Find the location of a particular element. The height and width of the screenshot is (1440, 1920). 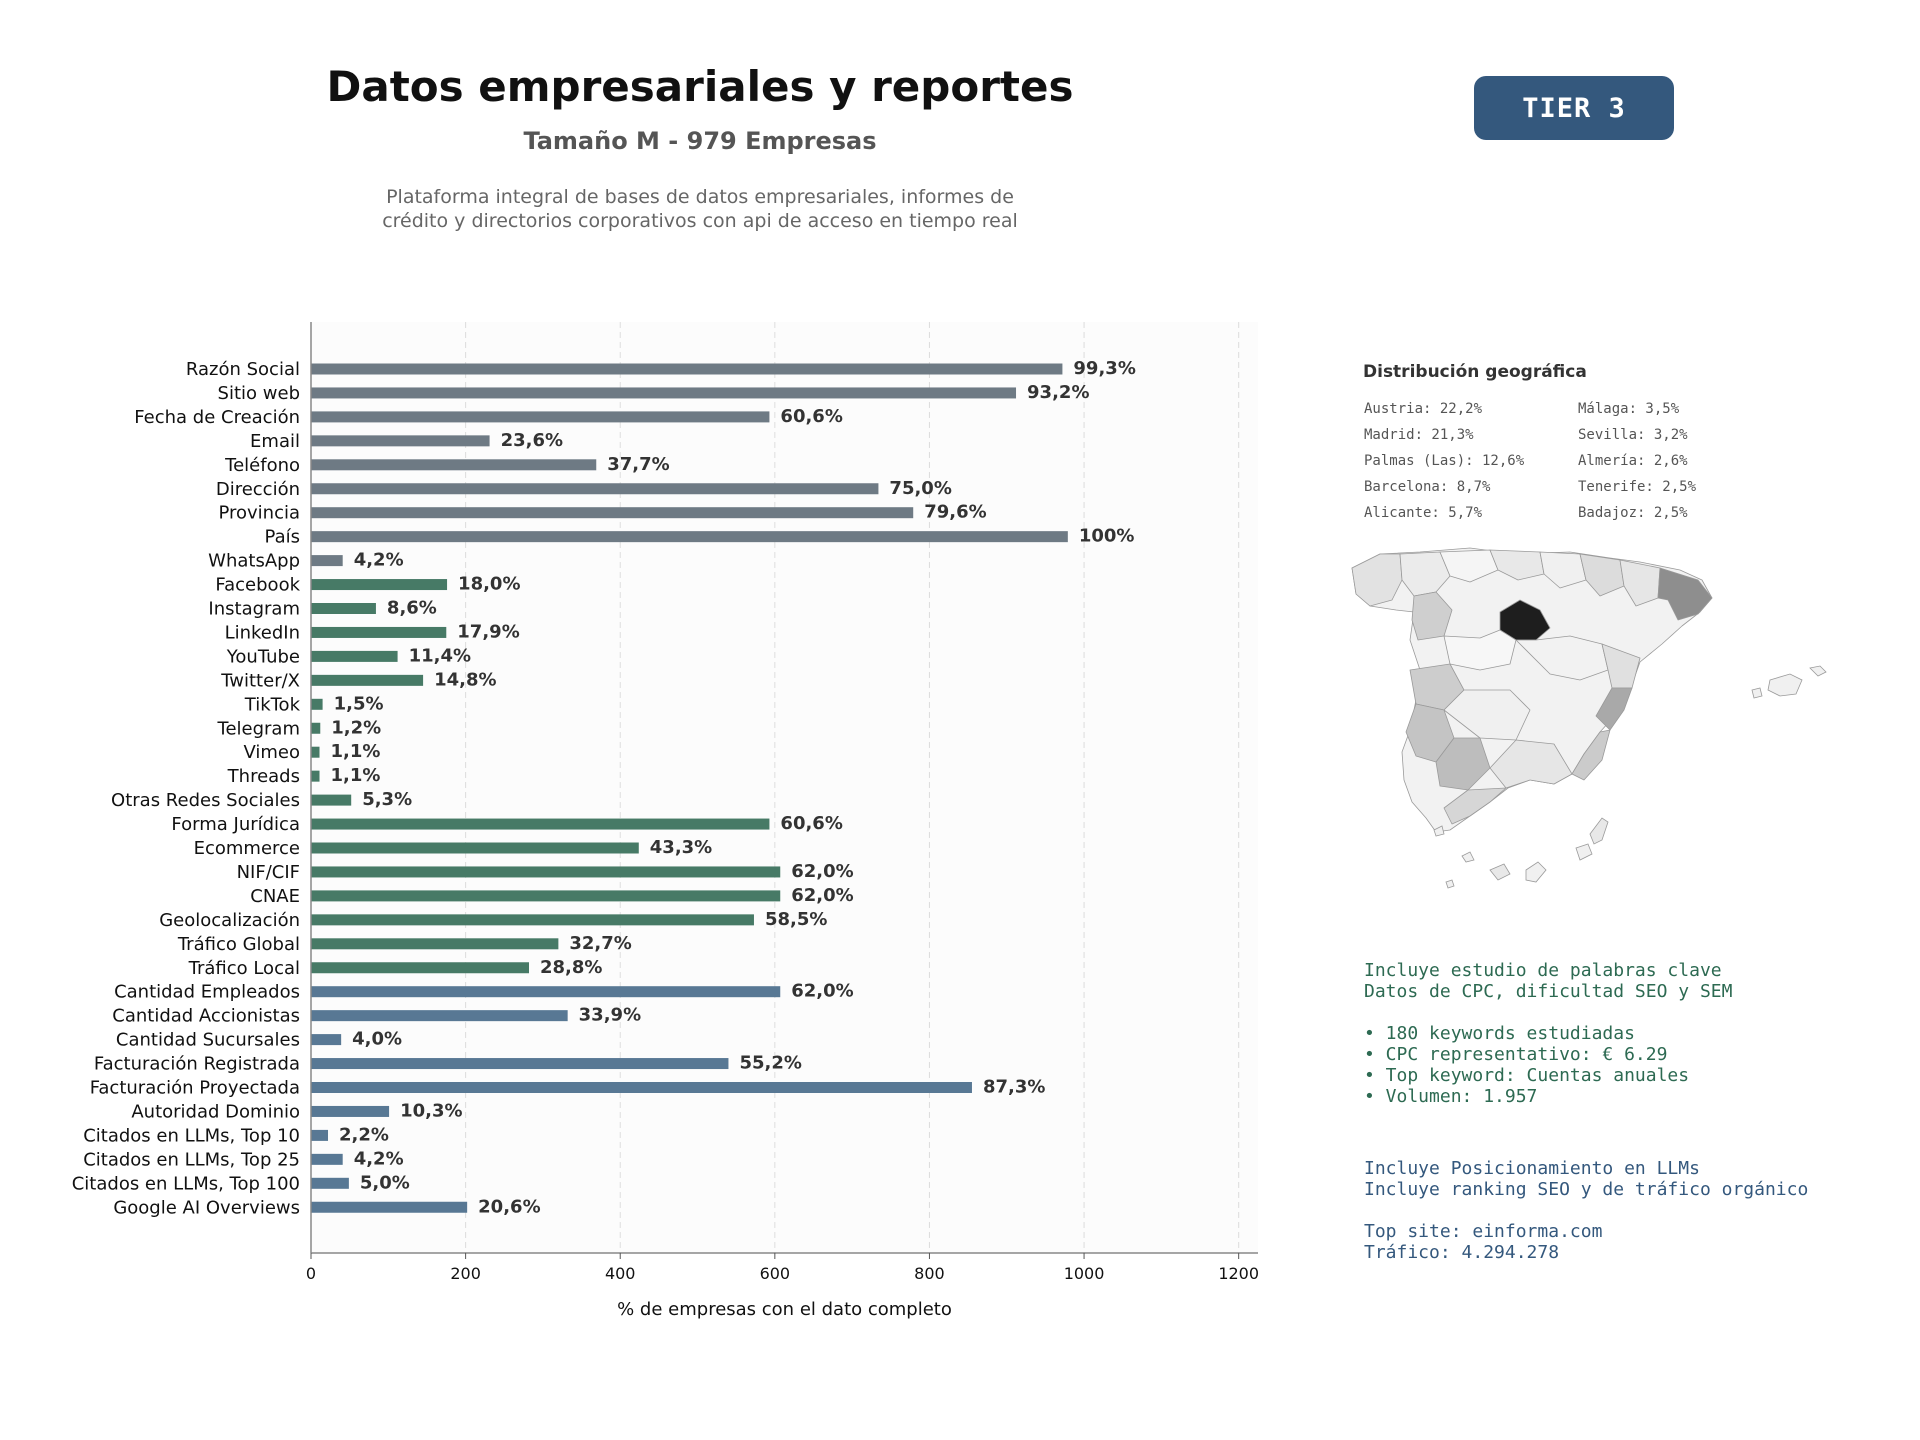

x-tick-label: 1000 is located at coordinates (1084, 1273).